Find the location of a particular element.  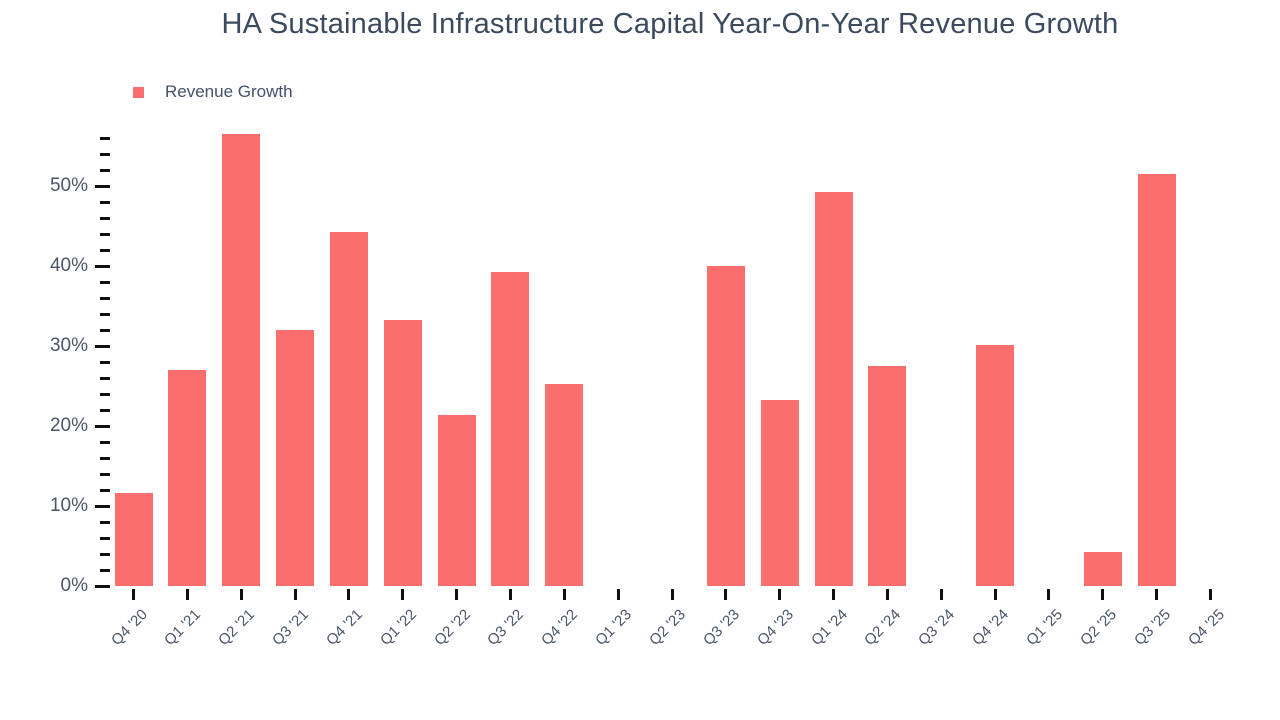

y-axis-label: 50% is located at coordinates (68, 185).